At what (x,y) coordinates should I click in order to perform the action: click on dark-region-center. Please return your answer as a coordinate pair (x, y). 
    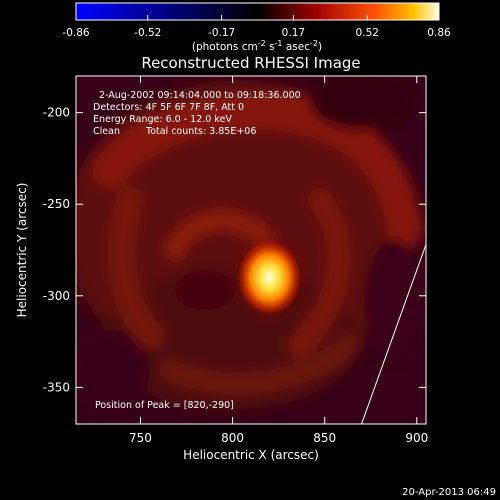
    Looking at the image, I should click on (205, 290).